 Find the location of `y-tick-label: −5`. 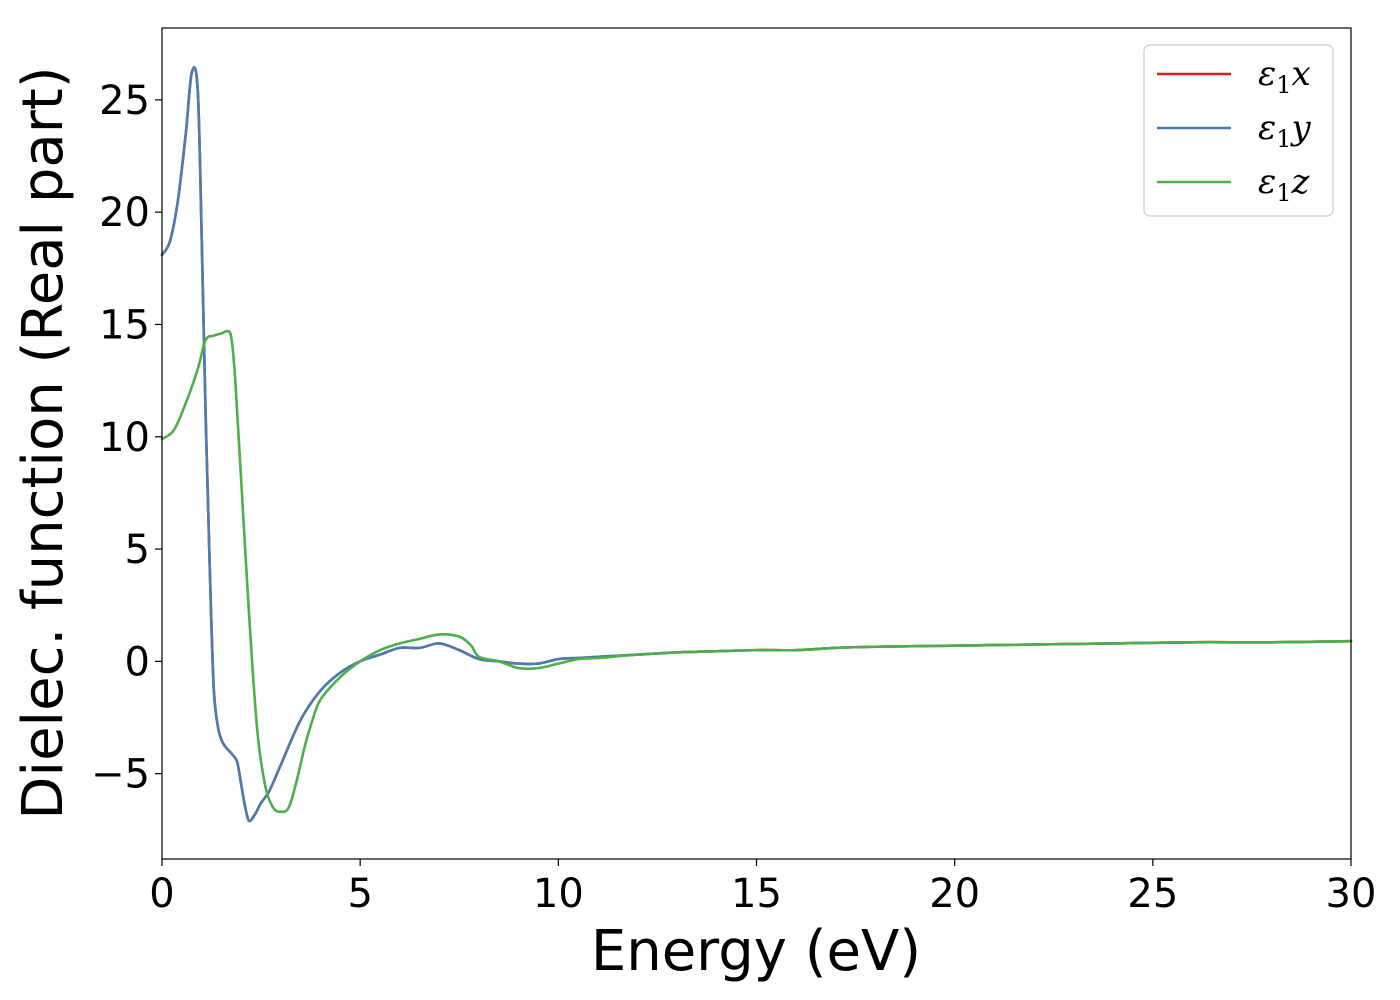

y-tick-label: −5 is located at coordinates (120, 775).